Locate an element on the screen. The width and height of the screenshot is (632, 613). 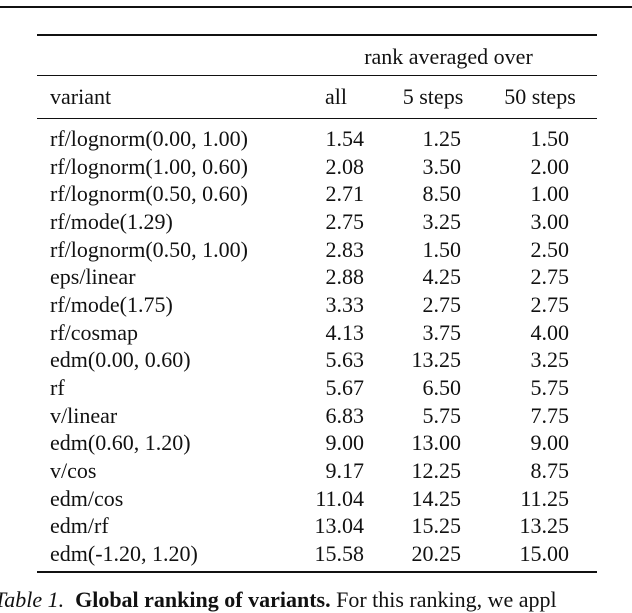
rank-cell: 13.00 is located at coordinates (436, 443).